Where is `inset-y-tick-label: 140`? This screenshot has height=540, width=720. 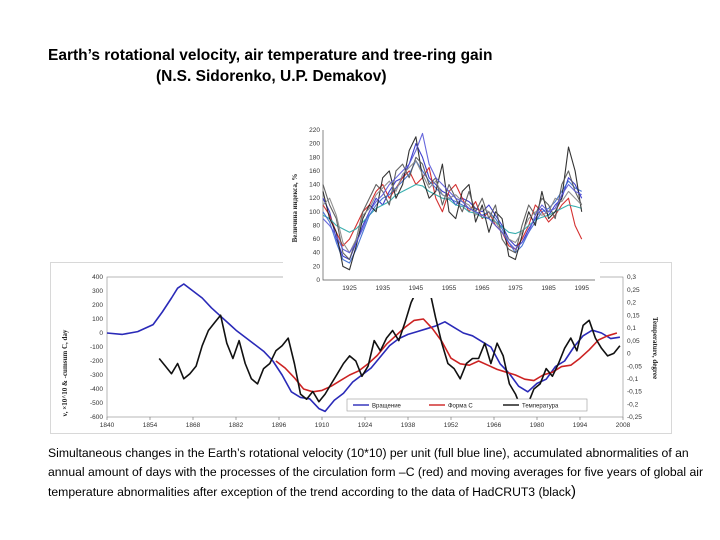
inset-y-tick-label: 140 is located at coordinates (314, 185).